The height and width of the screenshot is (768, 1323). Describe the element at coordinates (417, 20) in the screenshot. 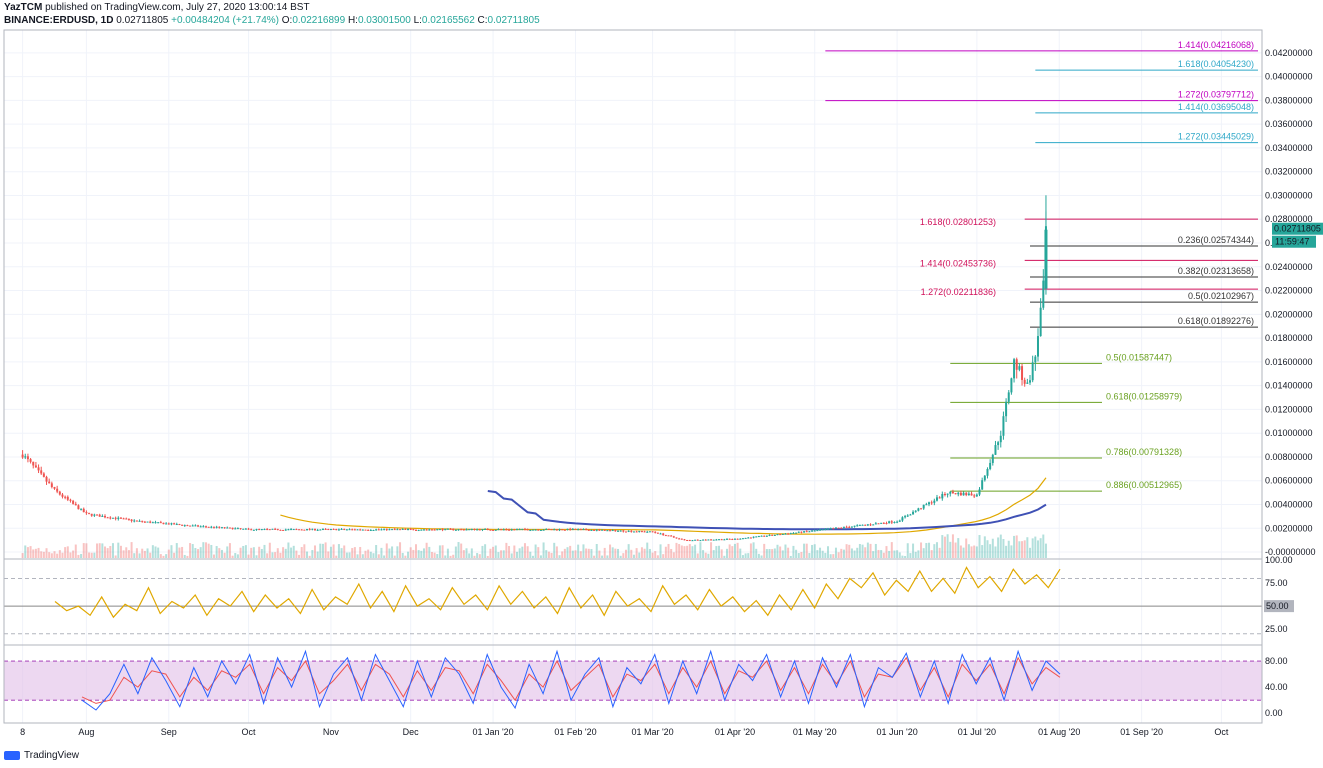

I see `low-label: L:` at that location.